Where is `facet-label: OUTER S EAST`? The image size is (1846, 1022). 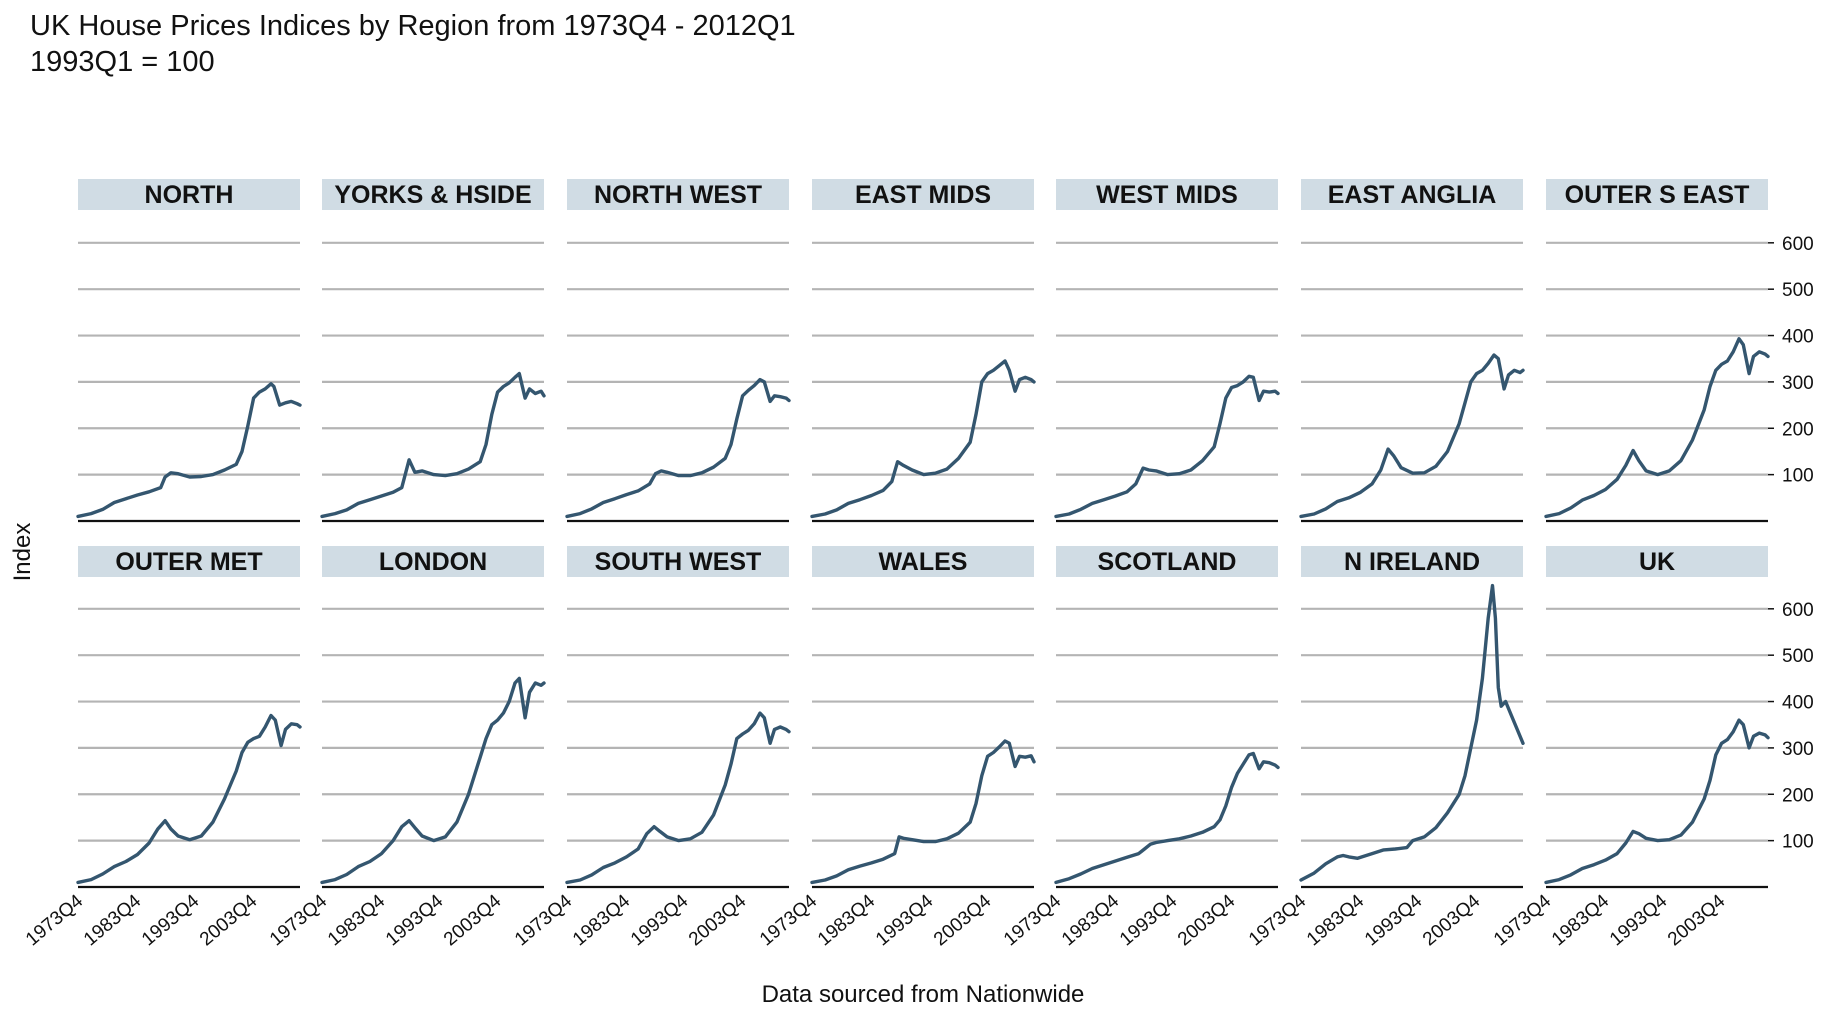 facet-label: OUTER S EAST is located at coordinates (1657, 195).